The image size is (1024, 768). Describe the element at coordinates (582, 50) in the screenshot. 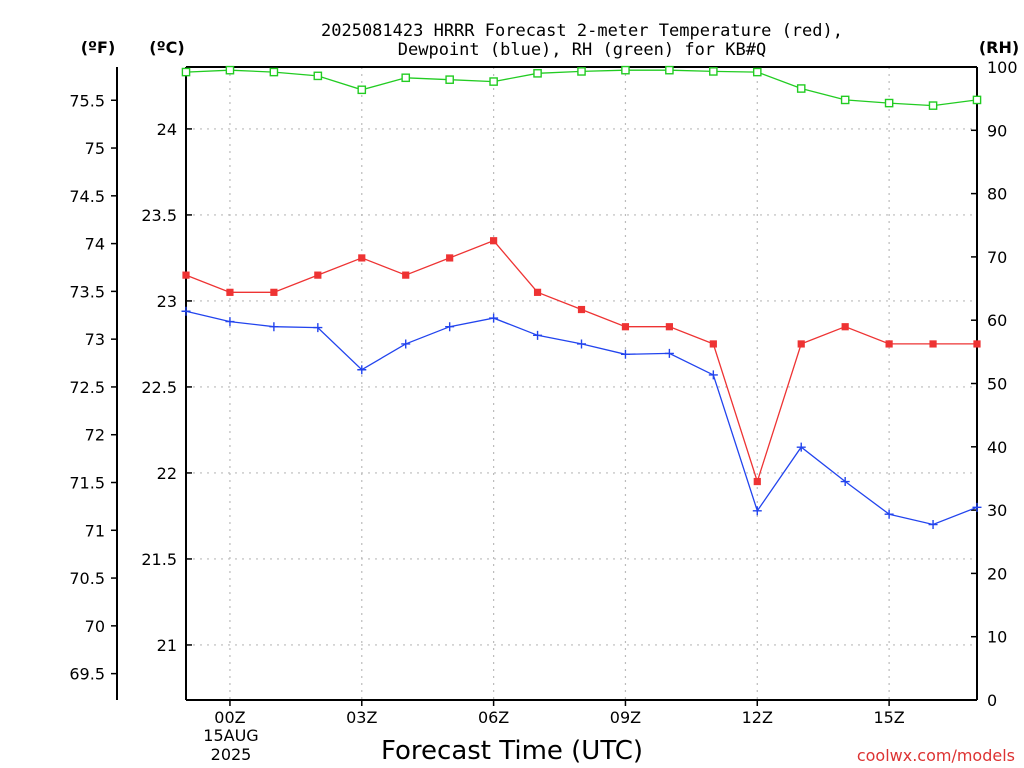

I see `chart-title-line2: Dewpoint (blue), RH (green) for KB#Q` at that location.